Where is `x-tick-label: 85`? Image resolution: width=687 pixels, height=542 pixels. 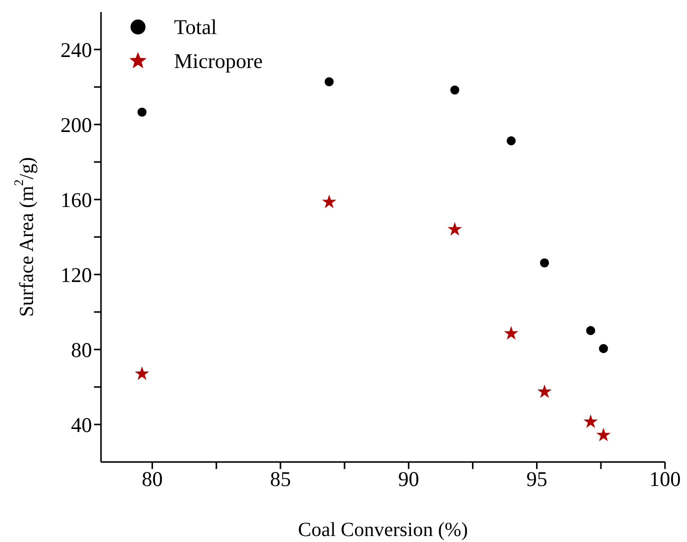 x-tick-label: 85 is located at coordinates (280, 478).